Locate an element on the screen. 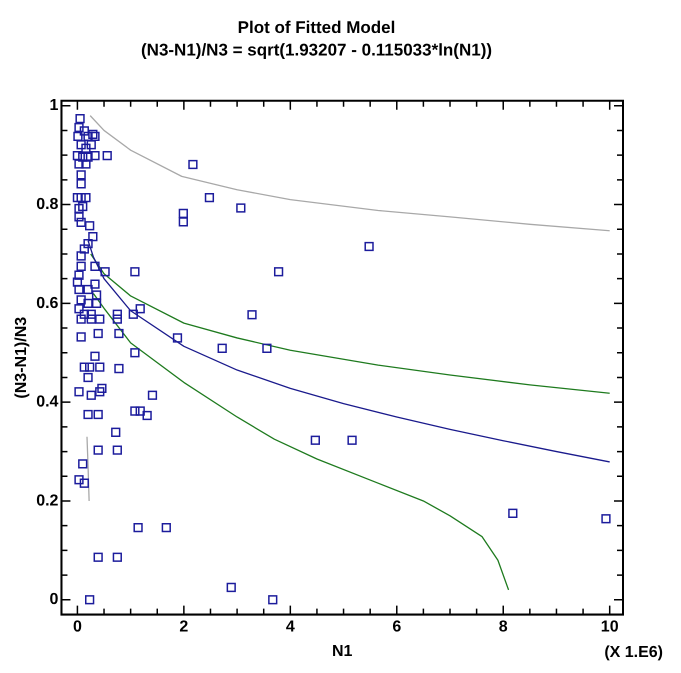  x-tick-label: 4 is located at coordinates (290, 627).